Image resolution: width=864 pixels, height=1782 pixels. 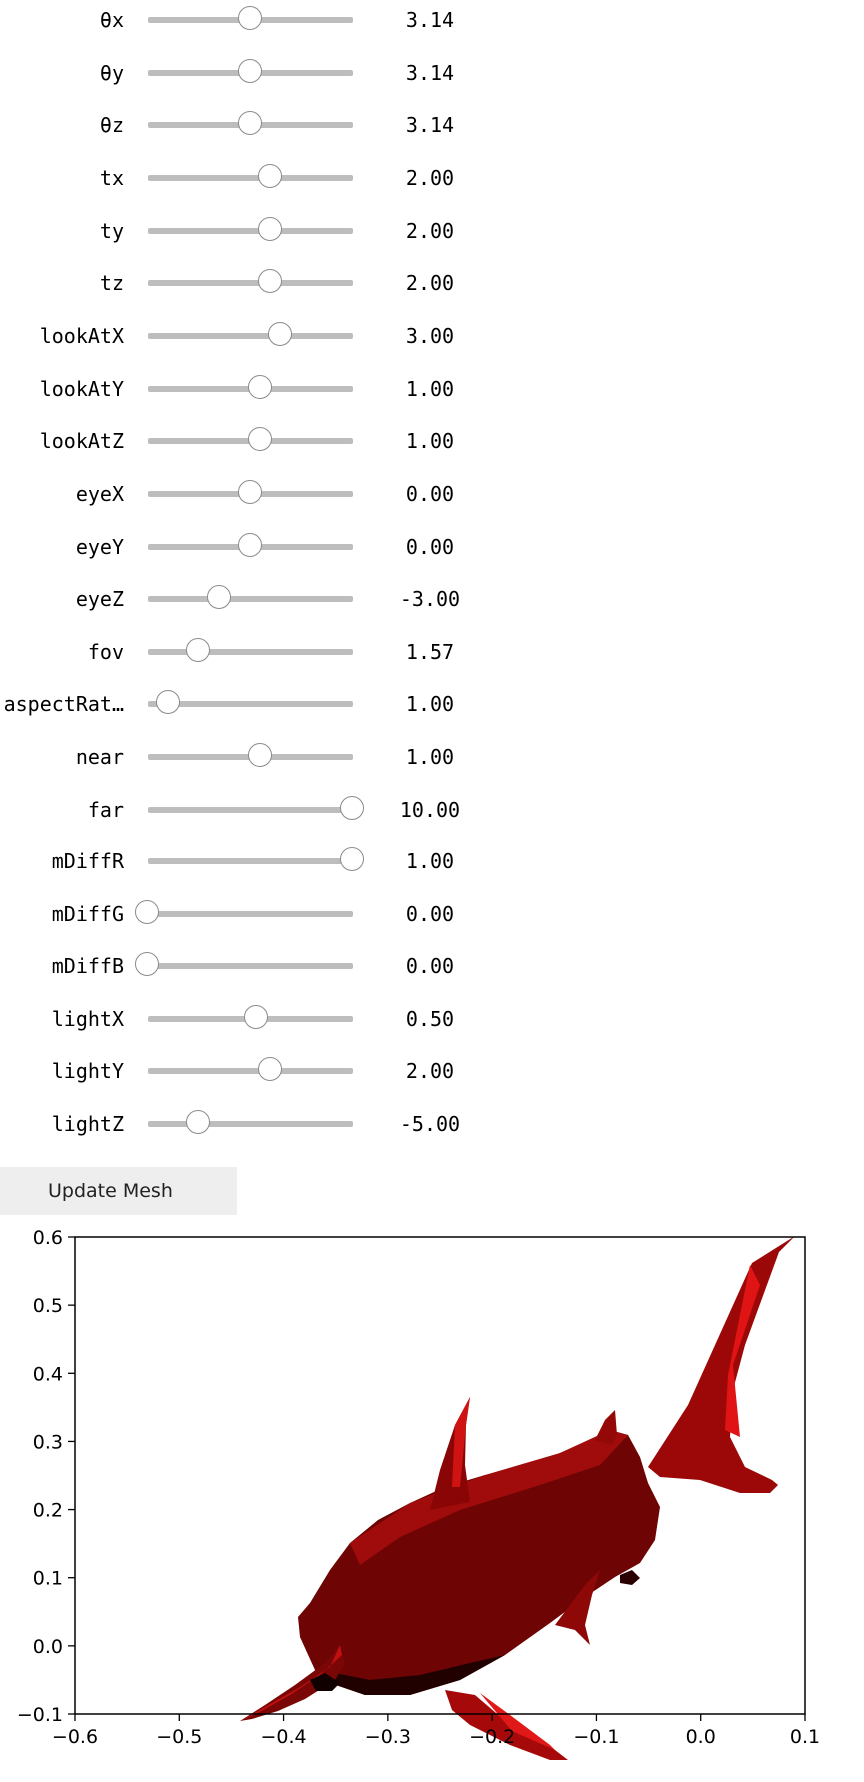 I want to click on slider-label-far: far, so click(x=105, y=810).